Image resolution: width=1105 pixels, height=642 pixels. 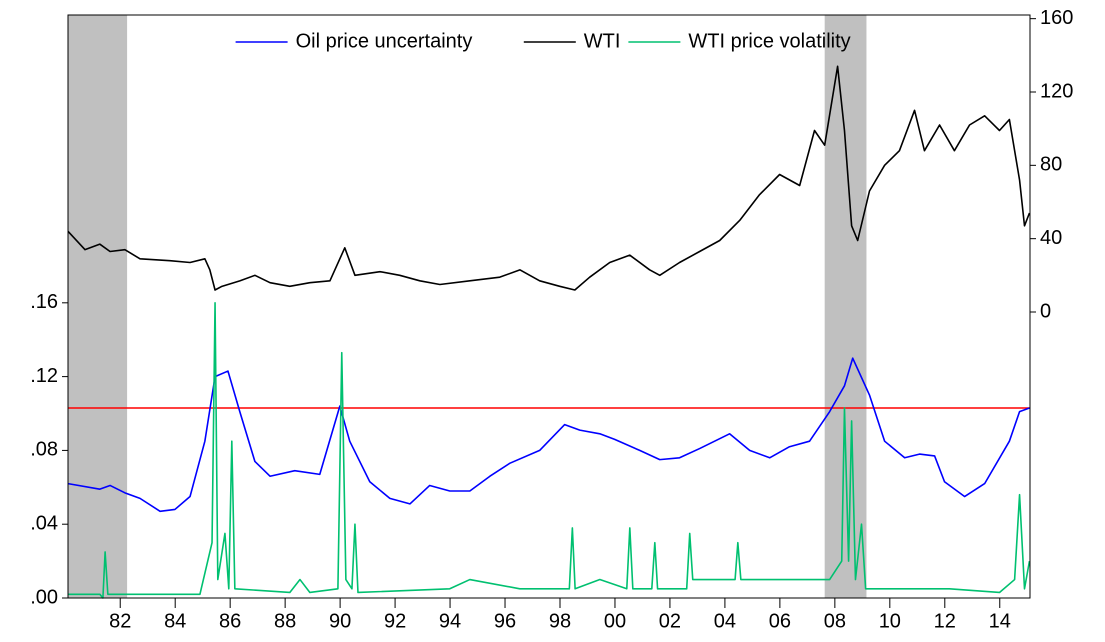 What do you see at coordinates (780, 621) in the screenshot?
I see `x-tick-label: 06` at bounding box center [780, 621].